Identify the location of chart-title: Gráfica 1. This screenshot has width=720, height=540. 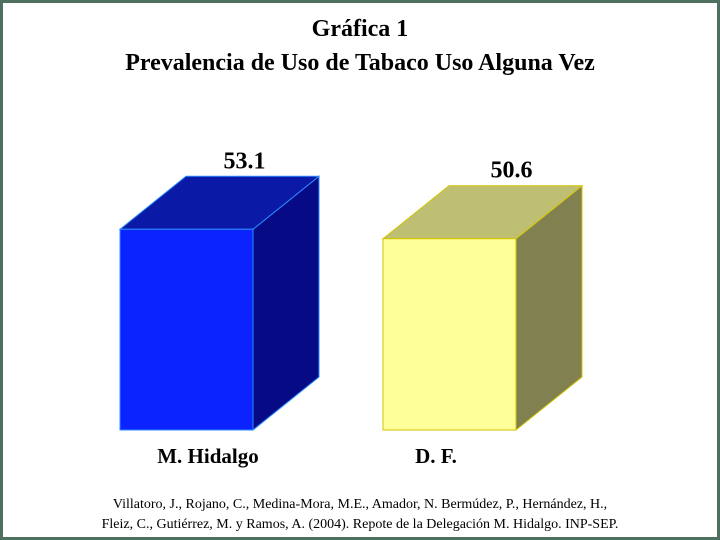
(360, 29).